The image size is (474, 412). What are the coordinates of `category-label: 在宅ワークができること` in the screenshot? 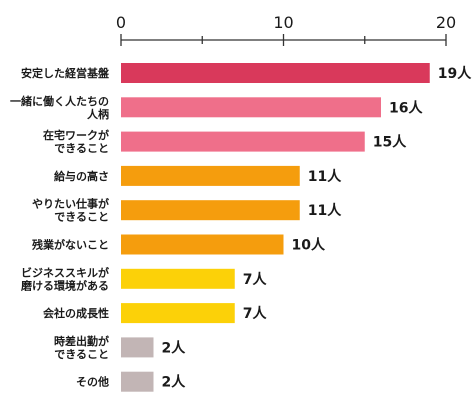 It's located at (76, 141).